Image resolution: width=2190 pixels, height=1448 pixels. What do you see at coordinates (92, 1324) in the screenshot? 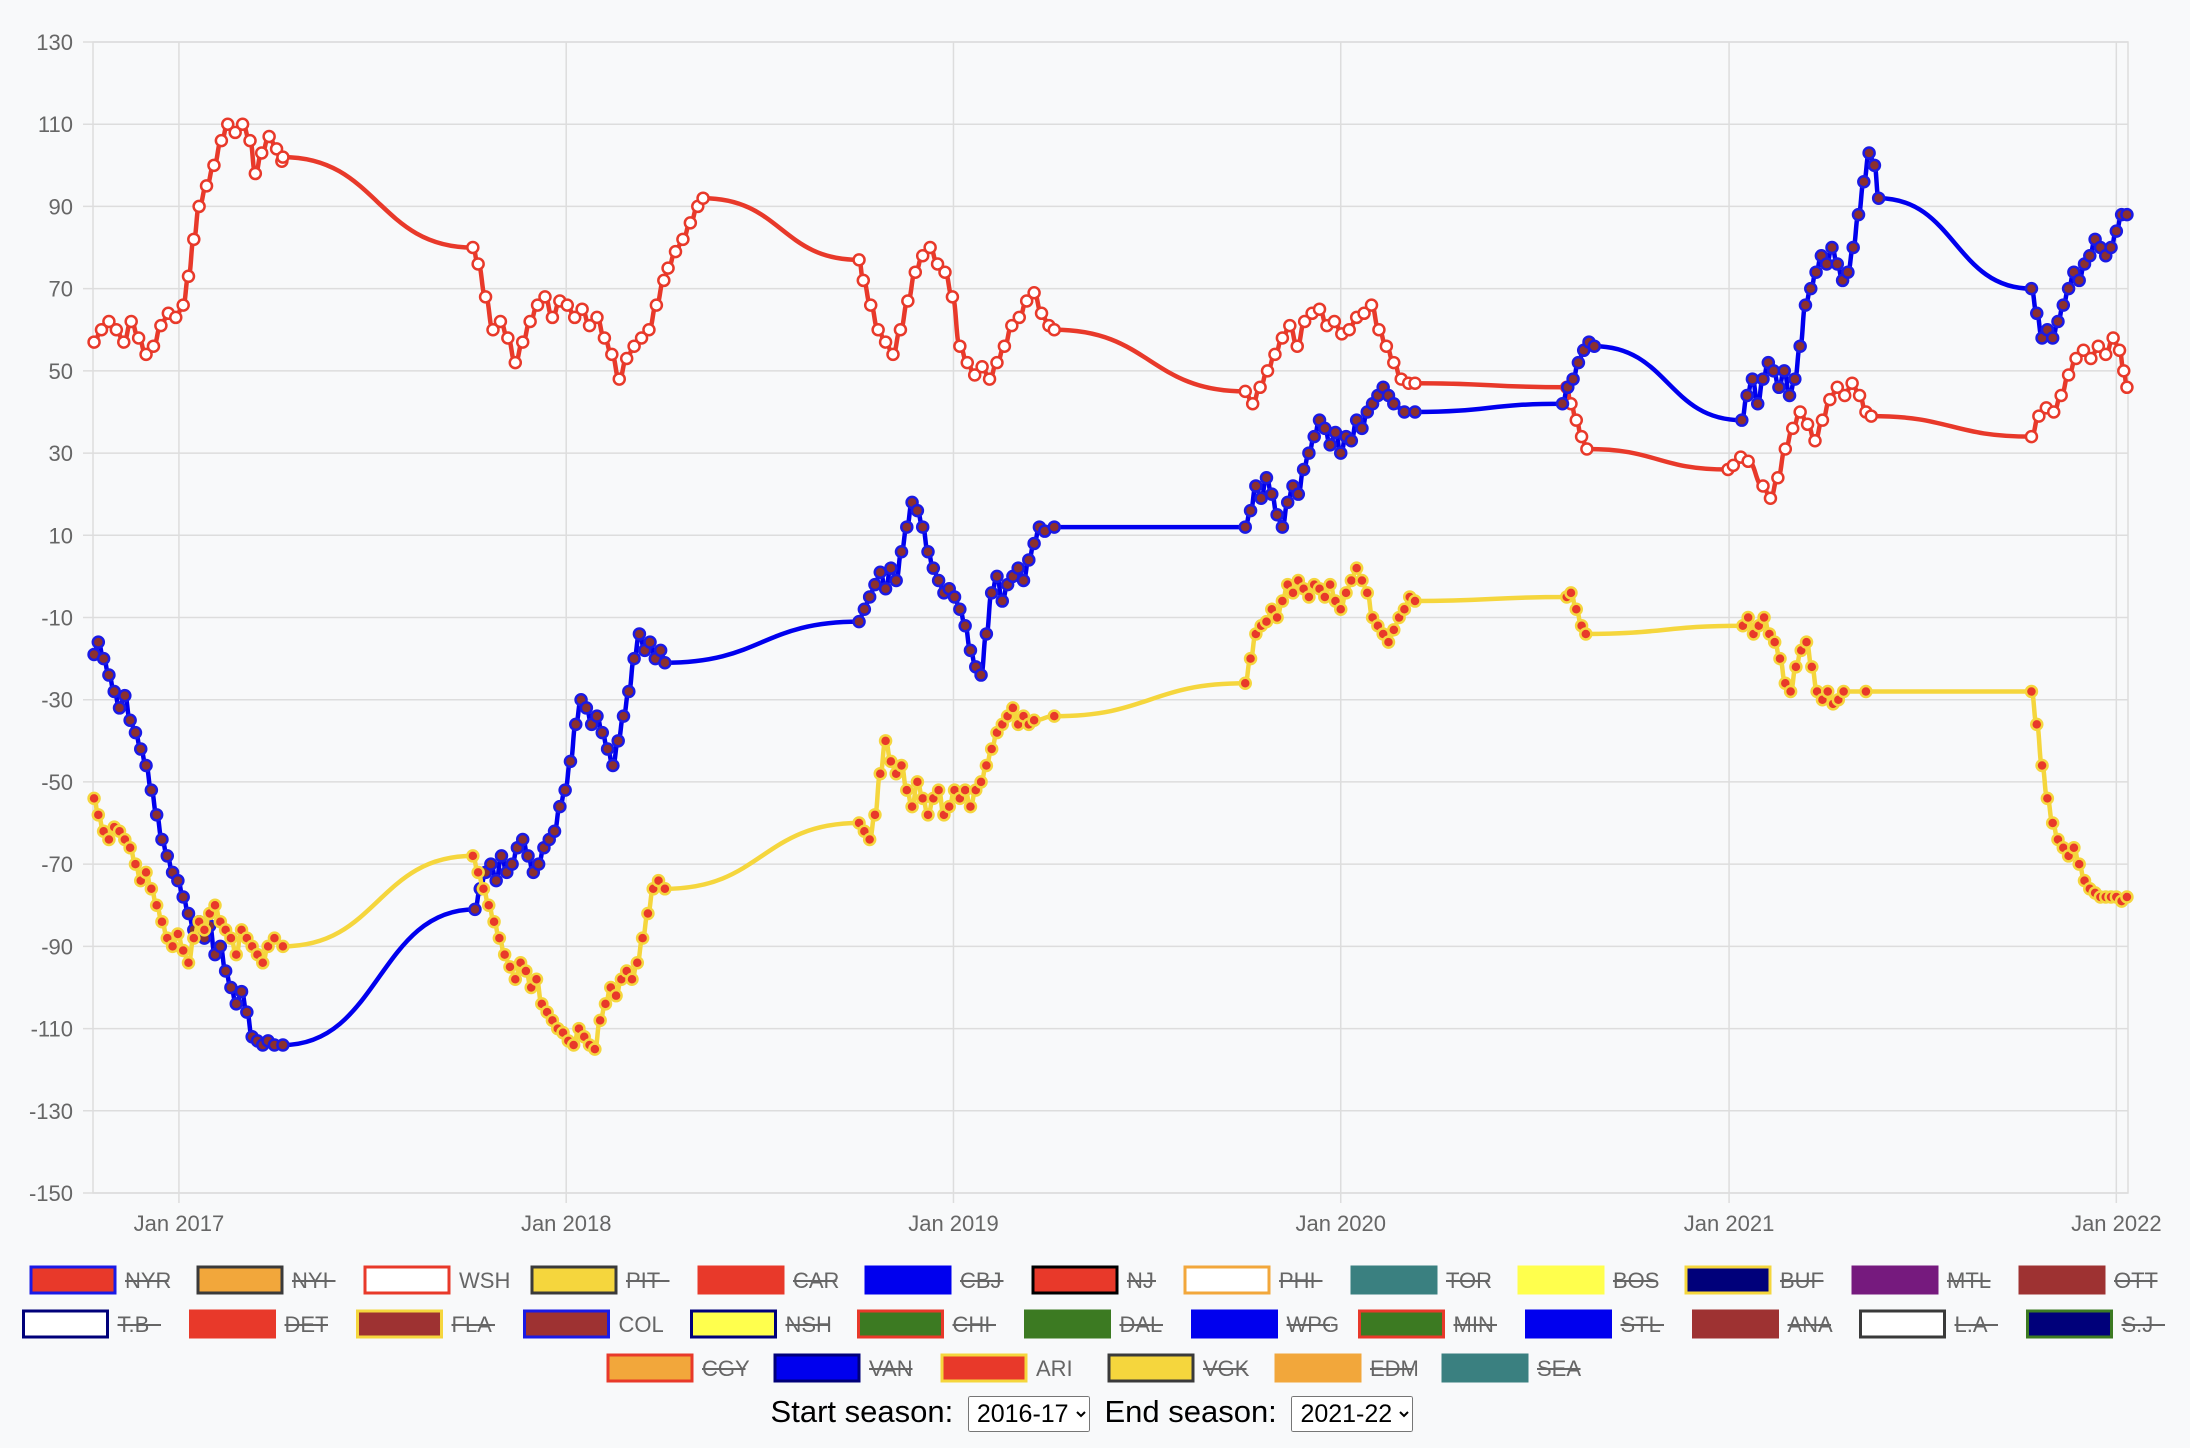
I see `legend-item-tb: T.B` at bounding box center [92, 1324].